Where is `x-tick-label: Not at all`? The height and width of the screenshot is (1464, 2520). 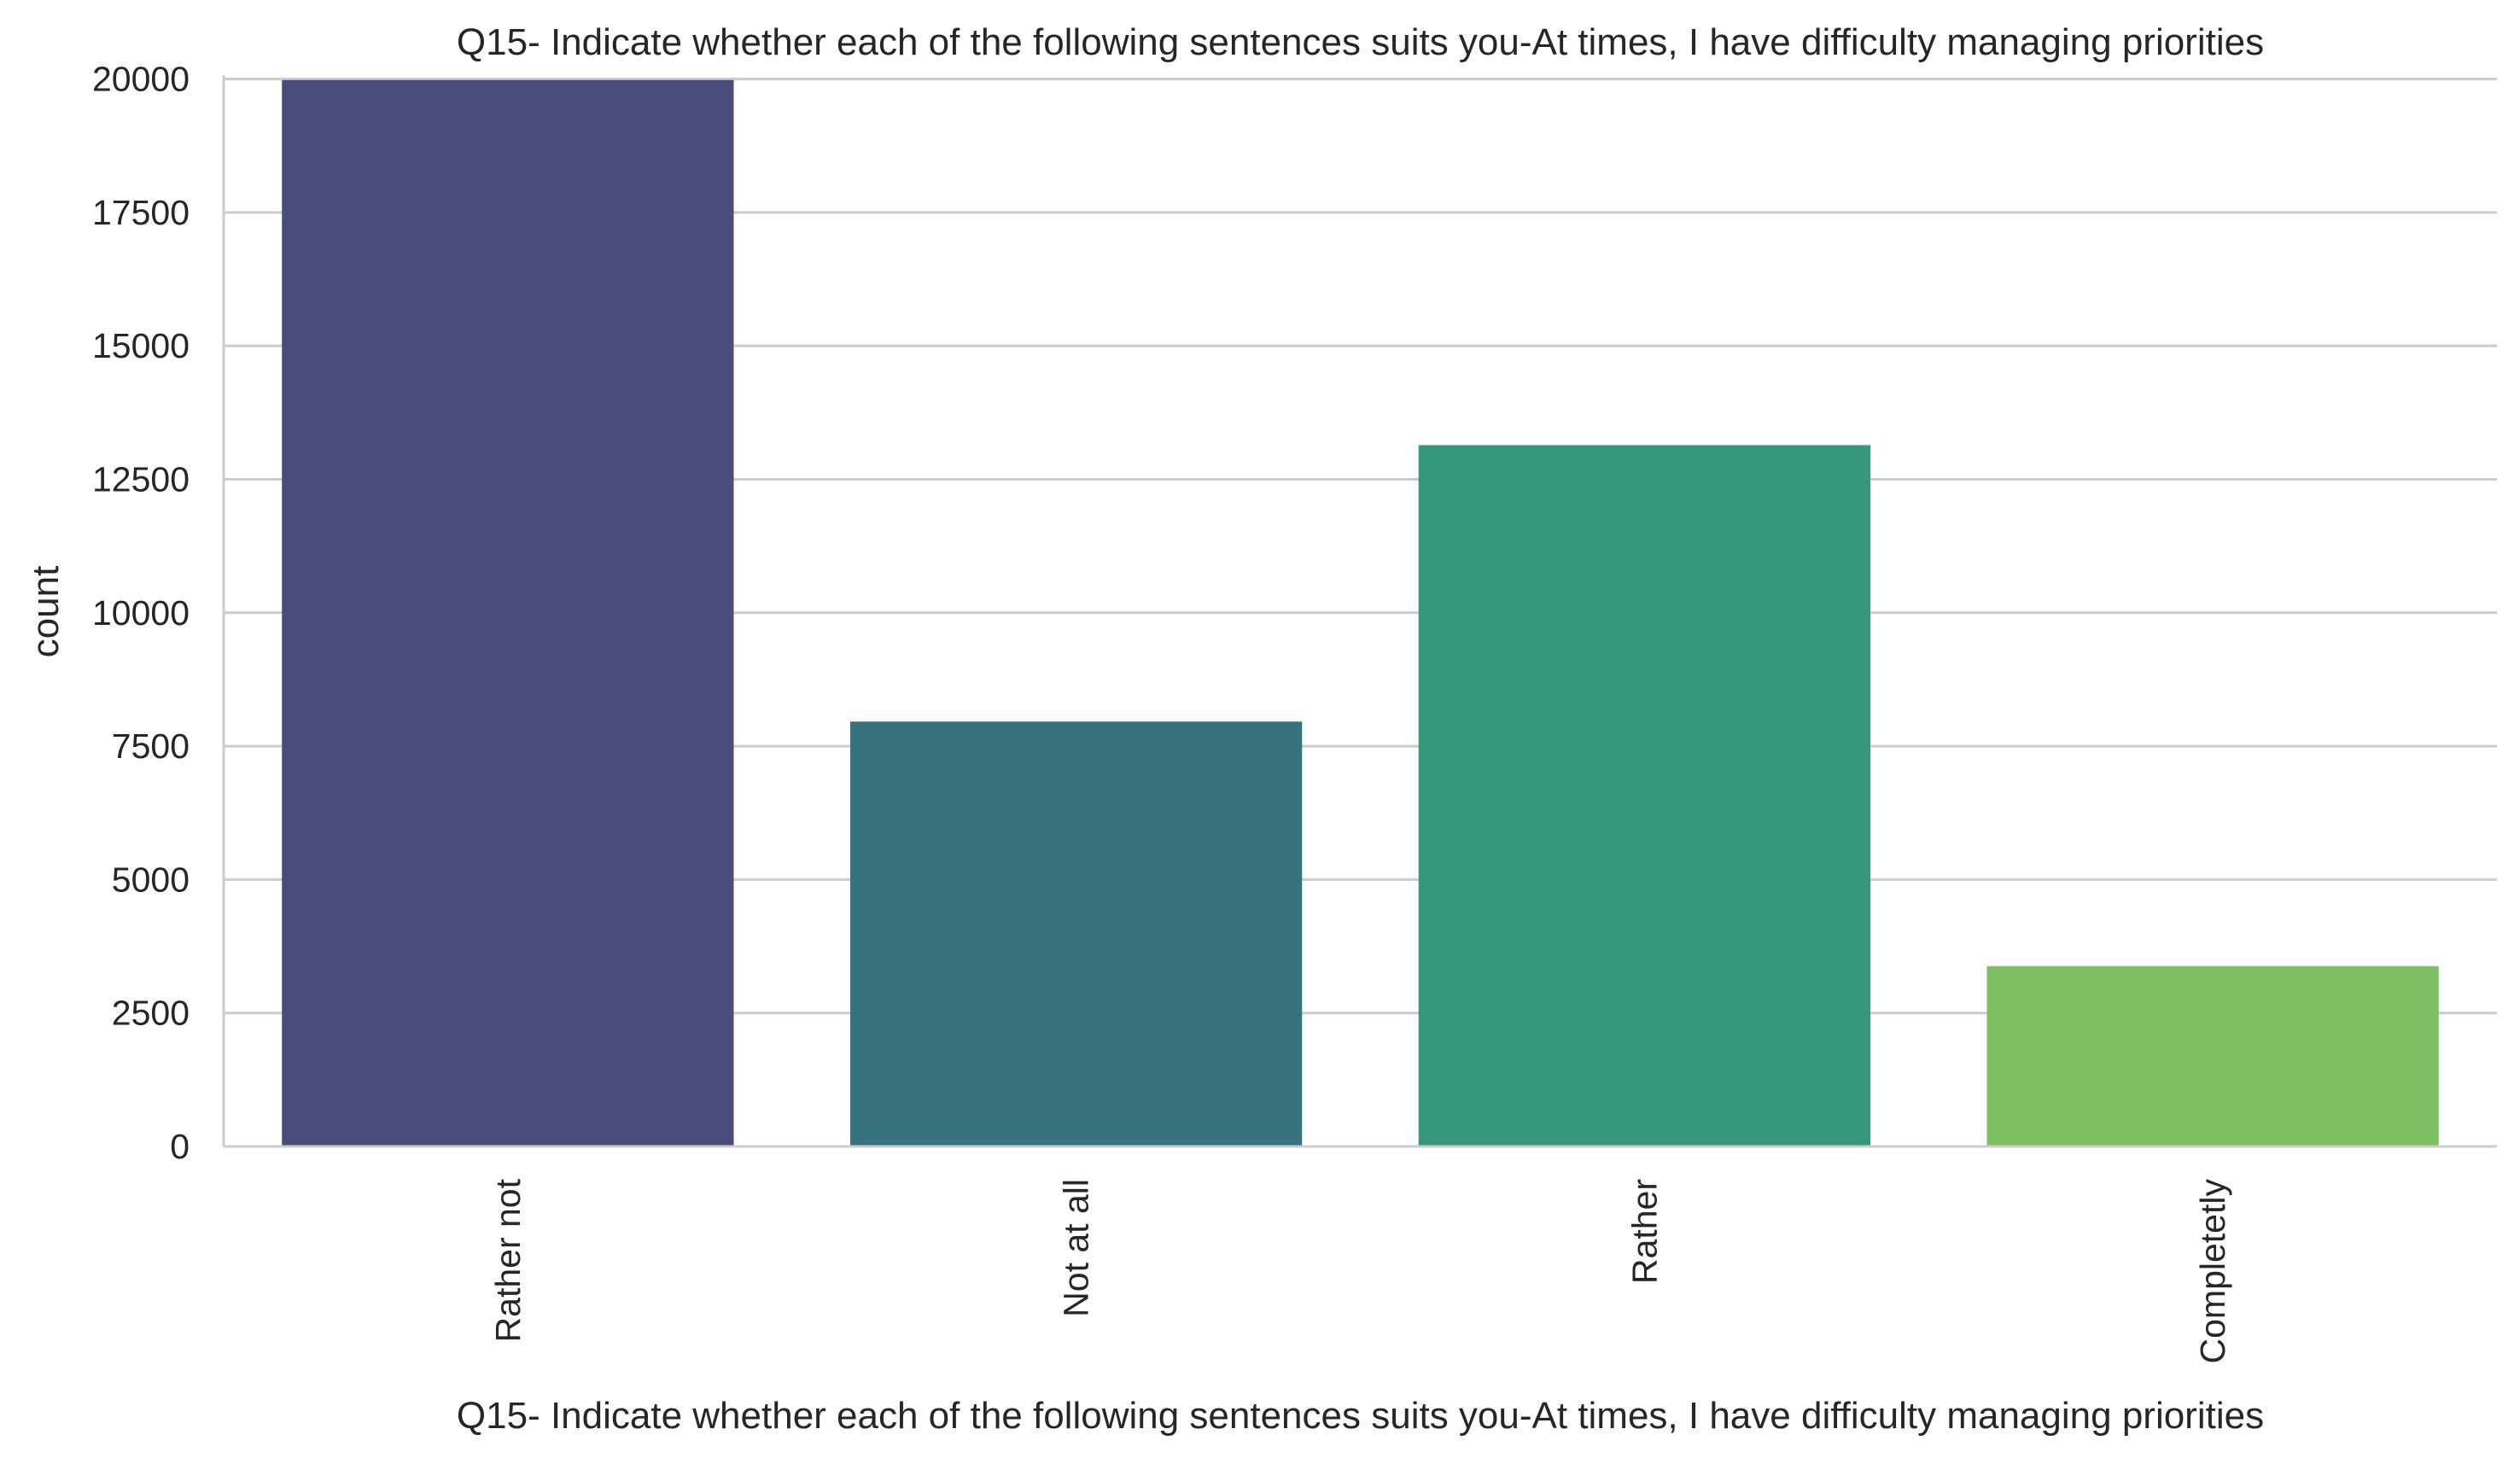
x-tick-label: Not at all is located at coordinates (1076, 1248).